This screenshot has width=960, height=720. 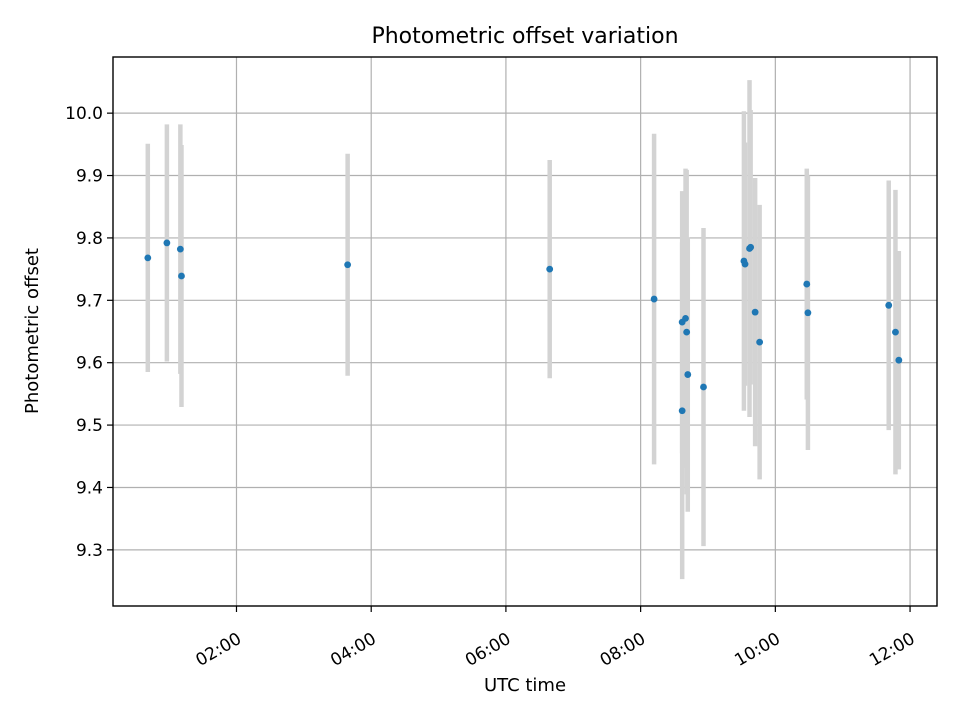 I want to click on y-tick-label: 9.6, so click(x=89, y=364).